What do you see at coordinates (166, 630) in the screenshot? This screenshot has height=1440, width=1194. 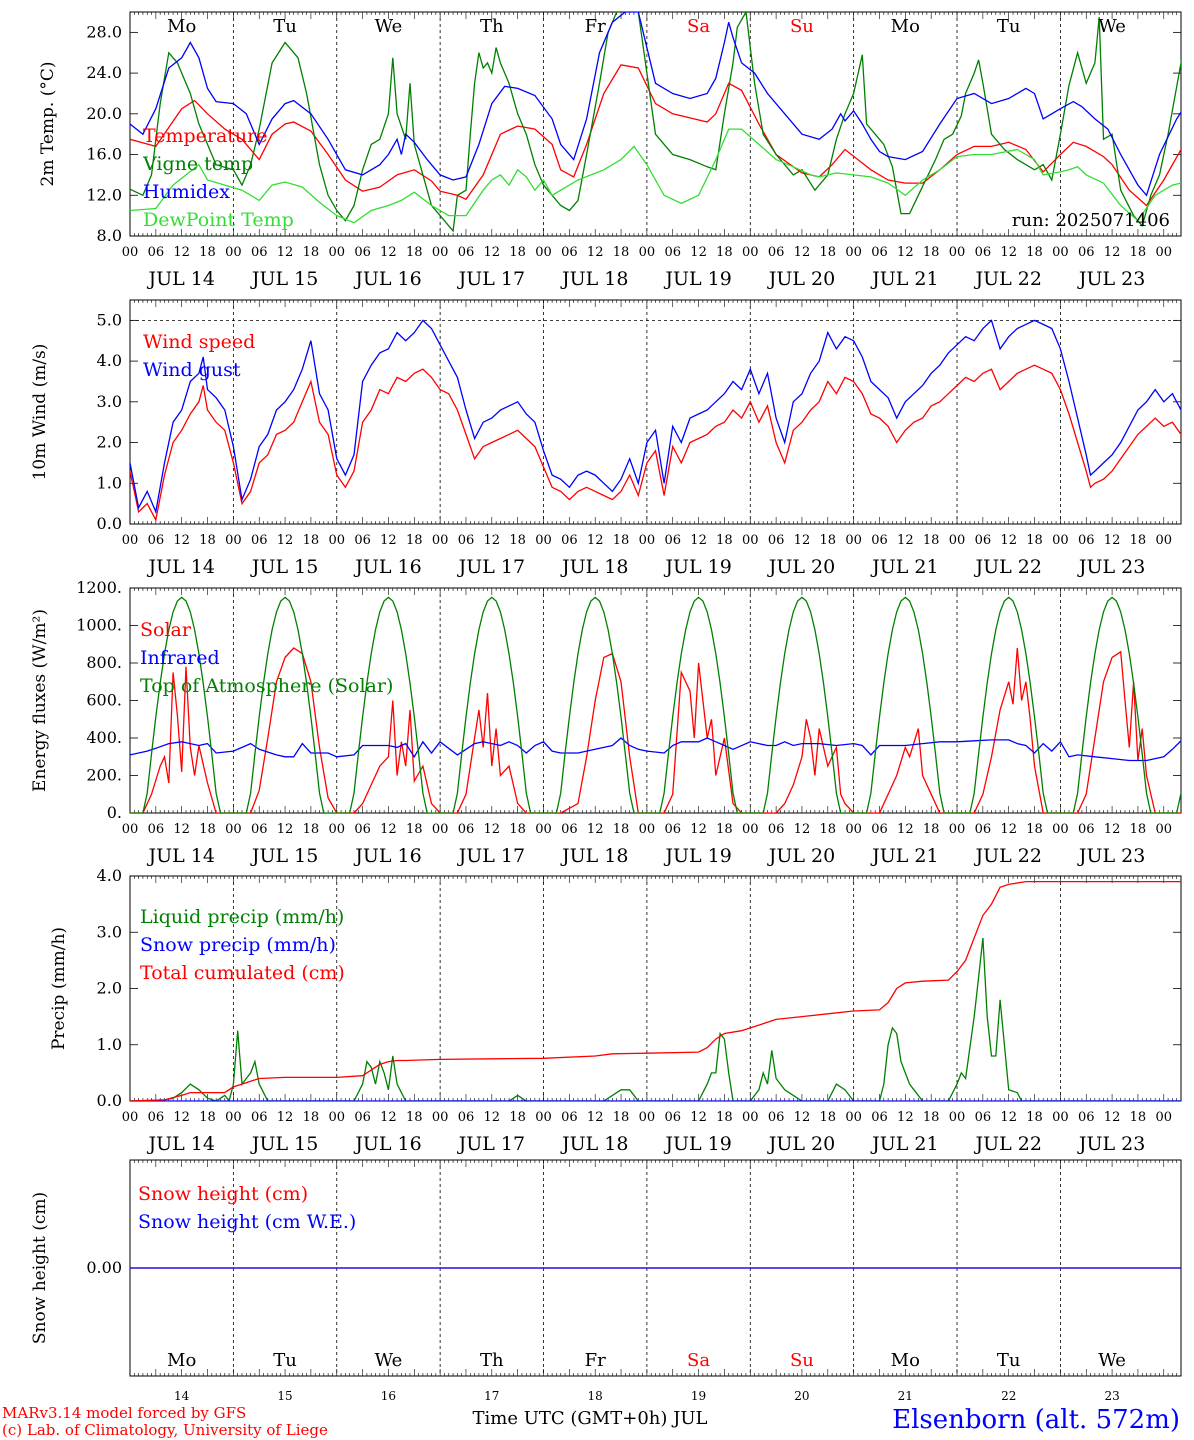 I see `legend-entry: Solar` at bounding box center [166, 630].